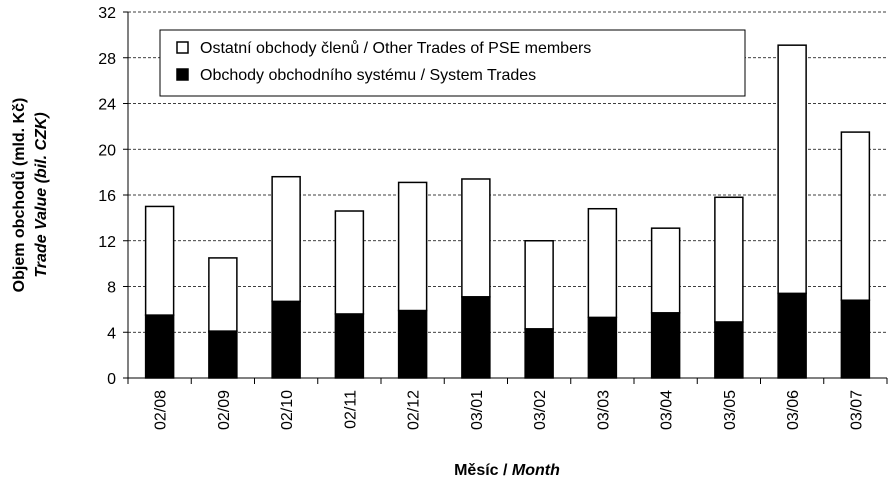 The image size is (889, 485). What do you see at coordinates (161, 410) in the screenshot?
I see `x-tick-label: 02/08` at bounding box center [161, 410].